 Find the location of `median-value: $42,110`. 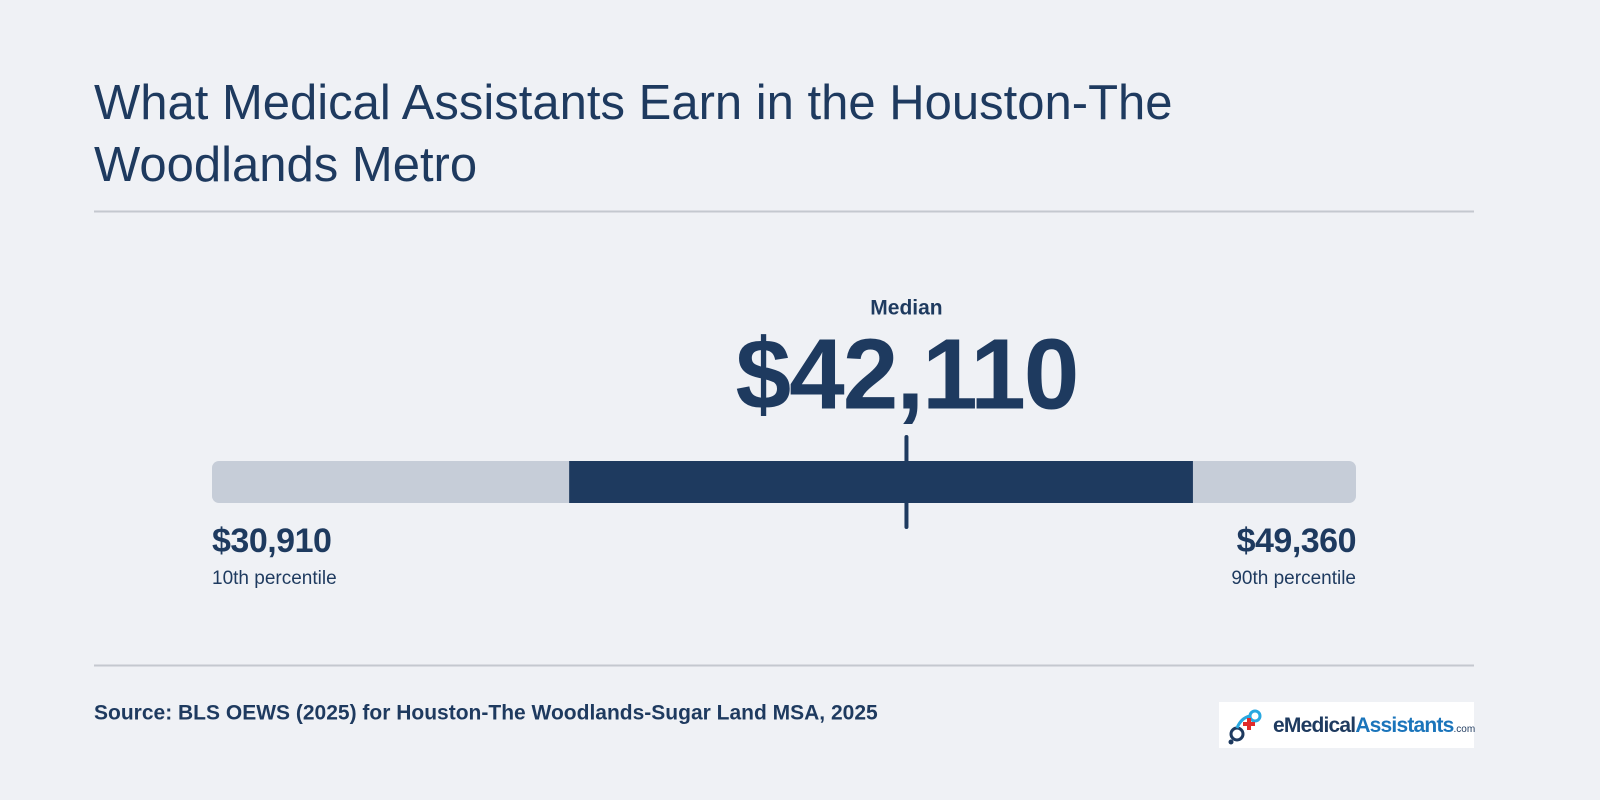

median-value: $42,110 is located at coordinates (906, 374).